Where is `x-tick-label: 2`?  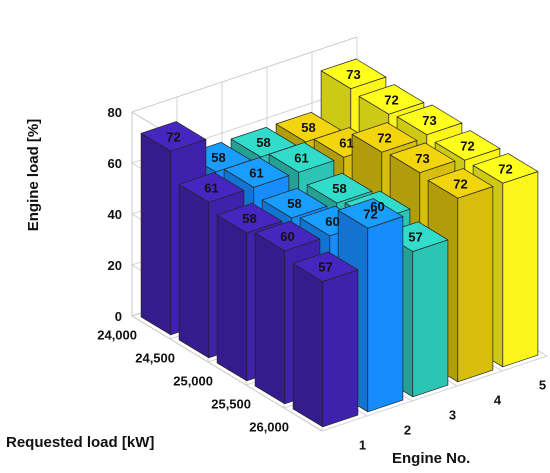 x-tick-label: 2 is located at coordinates (407, 430).